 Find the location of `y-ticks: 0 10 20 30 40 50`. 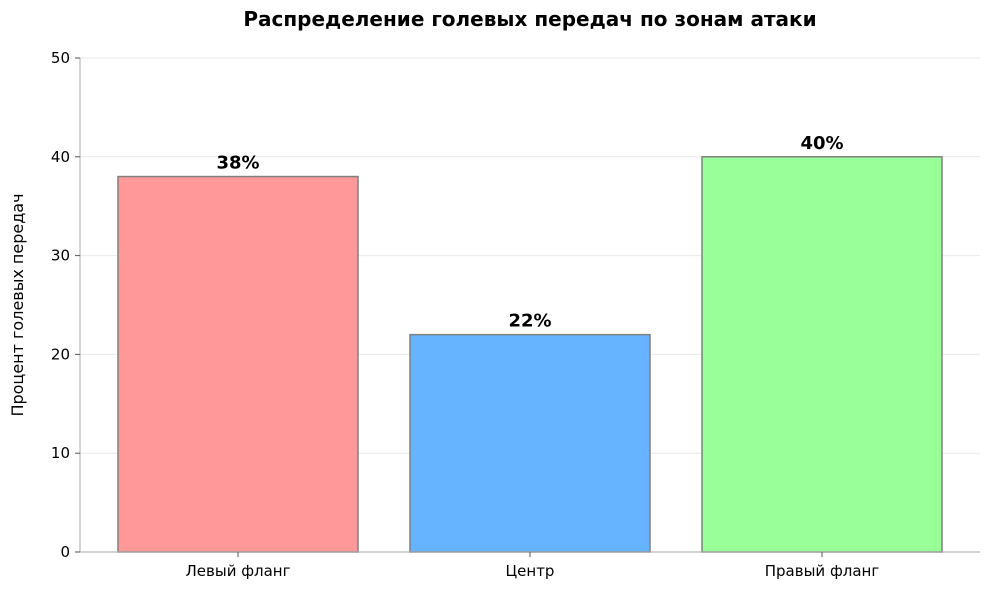

y-ticks: 0 10 20 30 40 50 is located at coordinates (65, 305).